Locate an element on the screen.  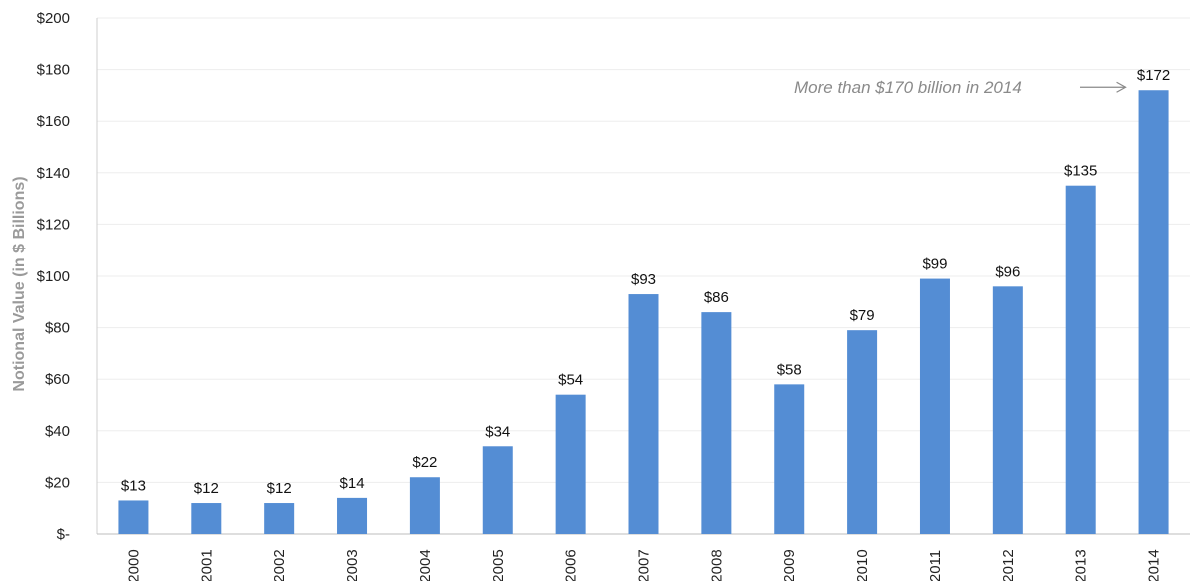
bar-2013 is located at coordinates (1080, 359).